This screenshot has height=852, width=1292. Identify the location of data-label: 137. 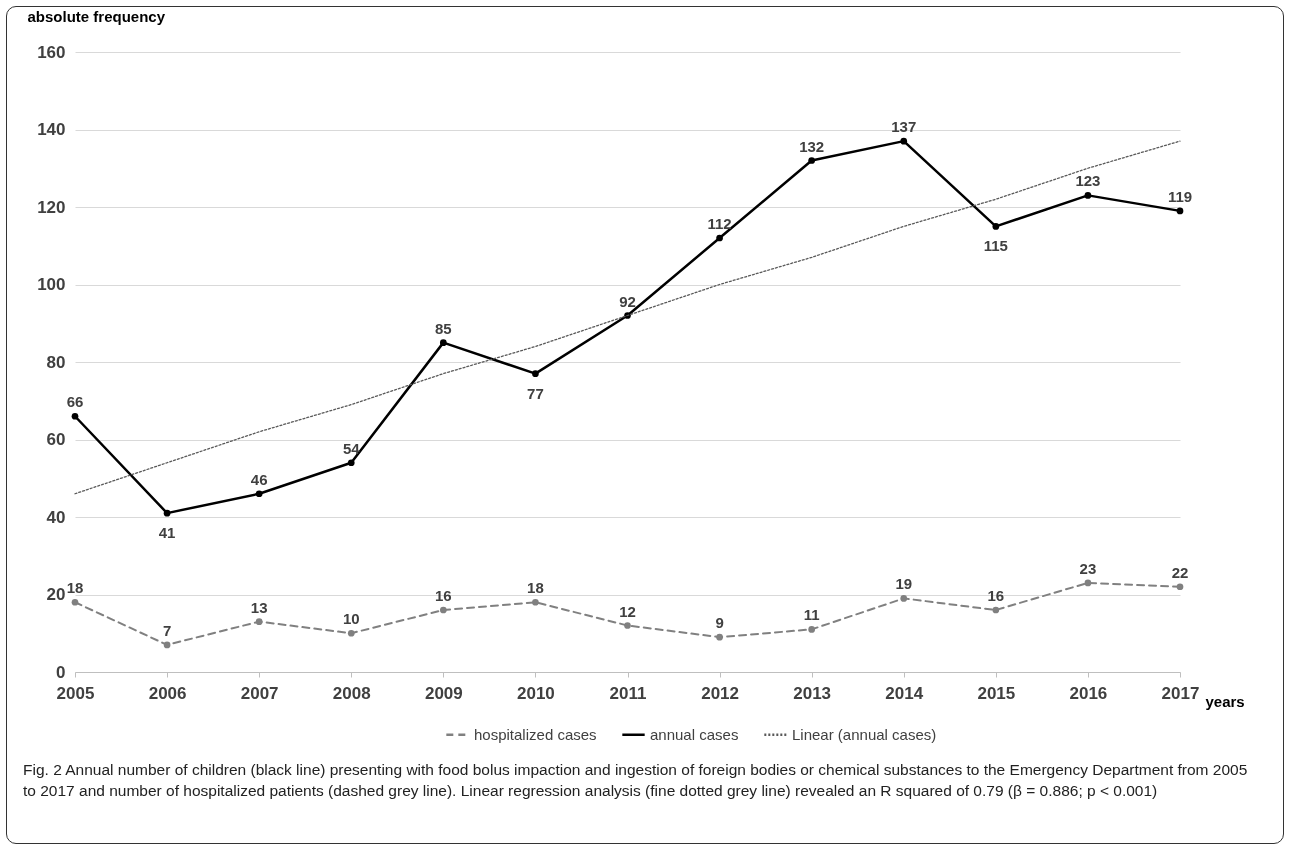
(904, 127).